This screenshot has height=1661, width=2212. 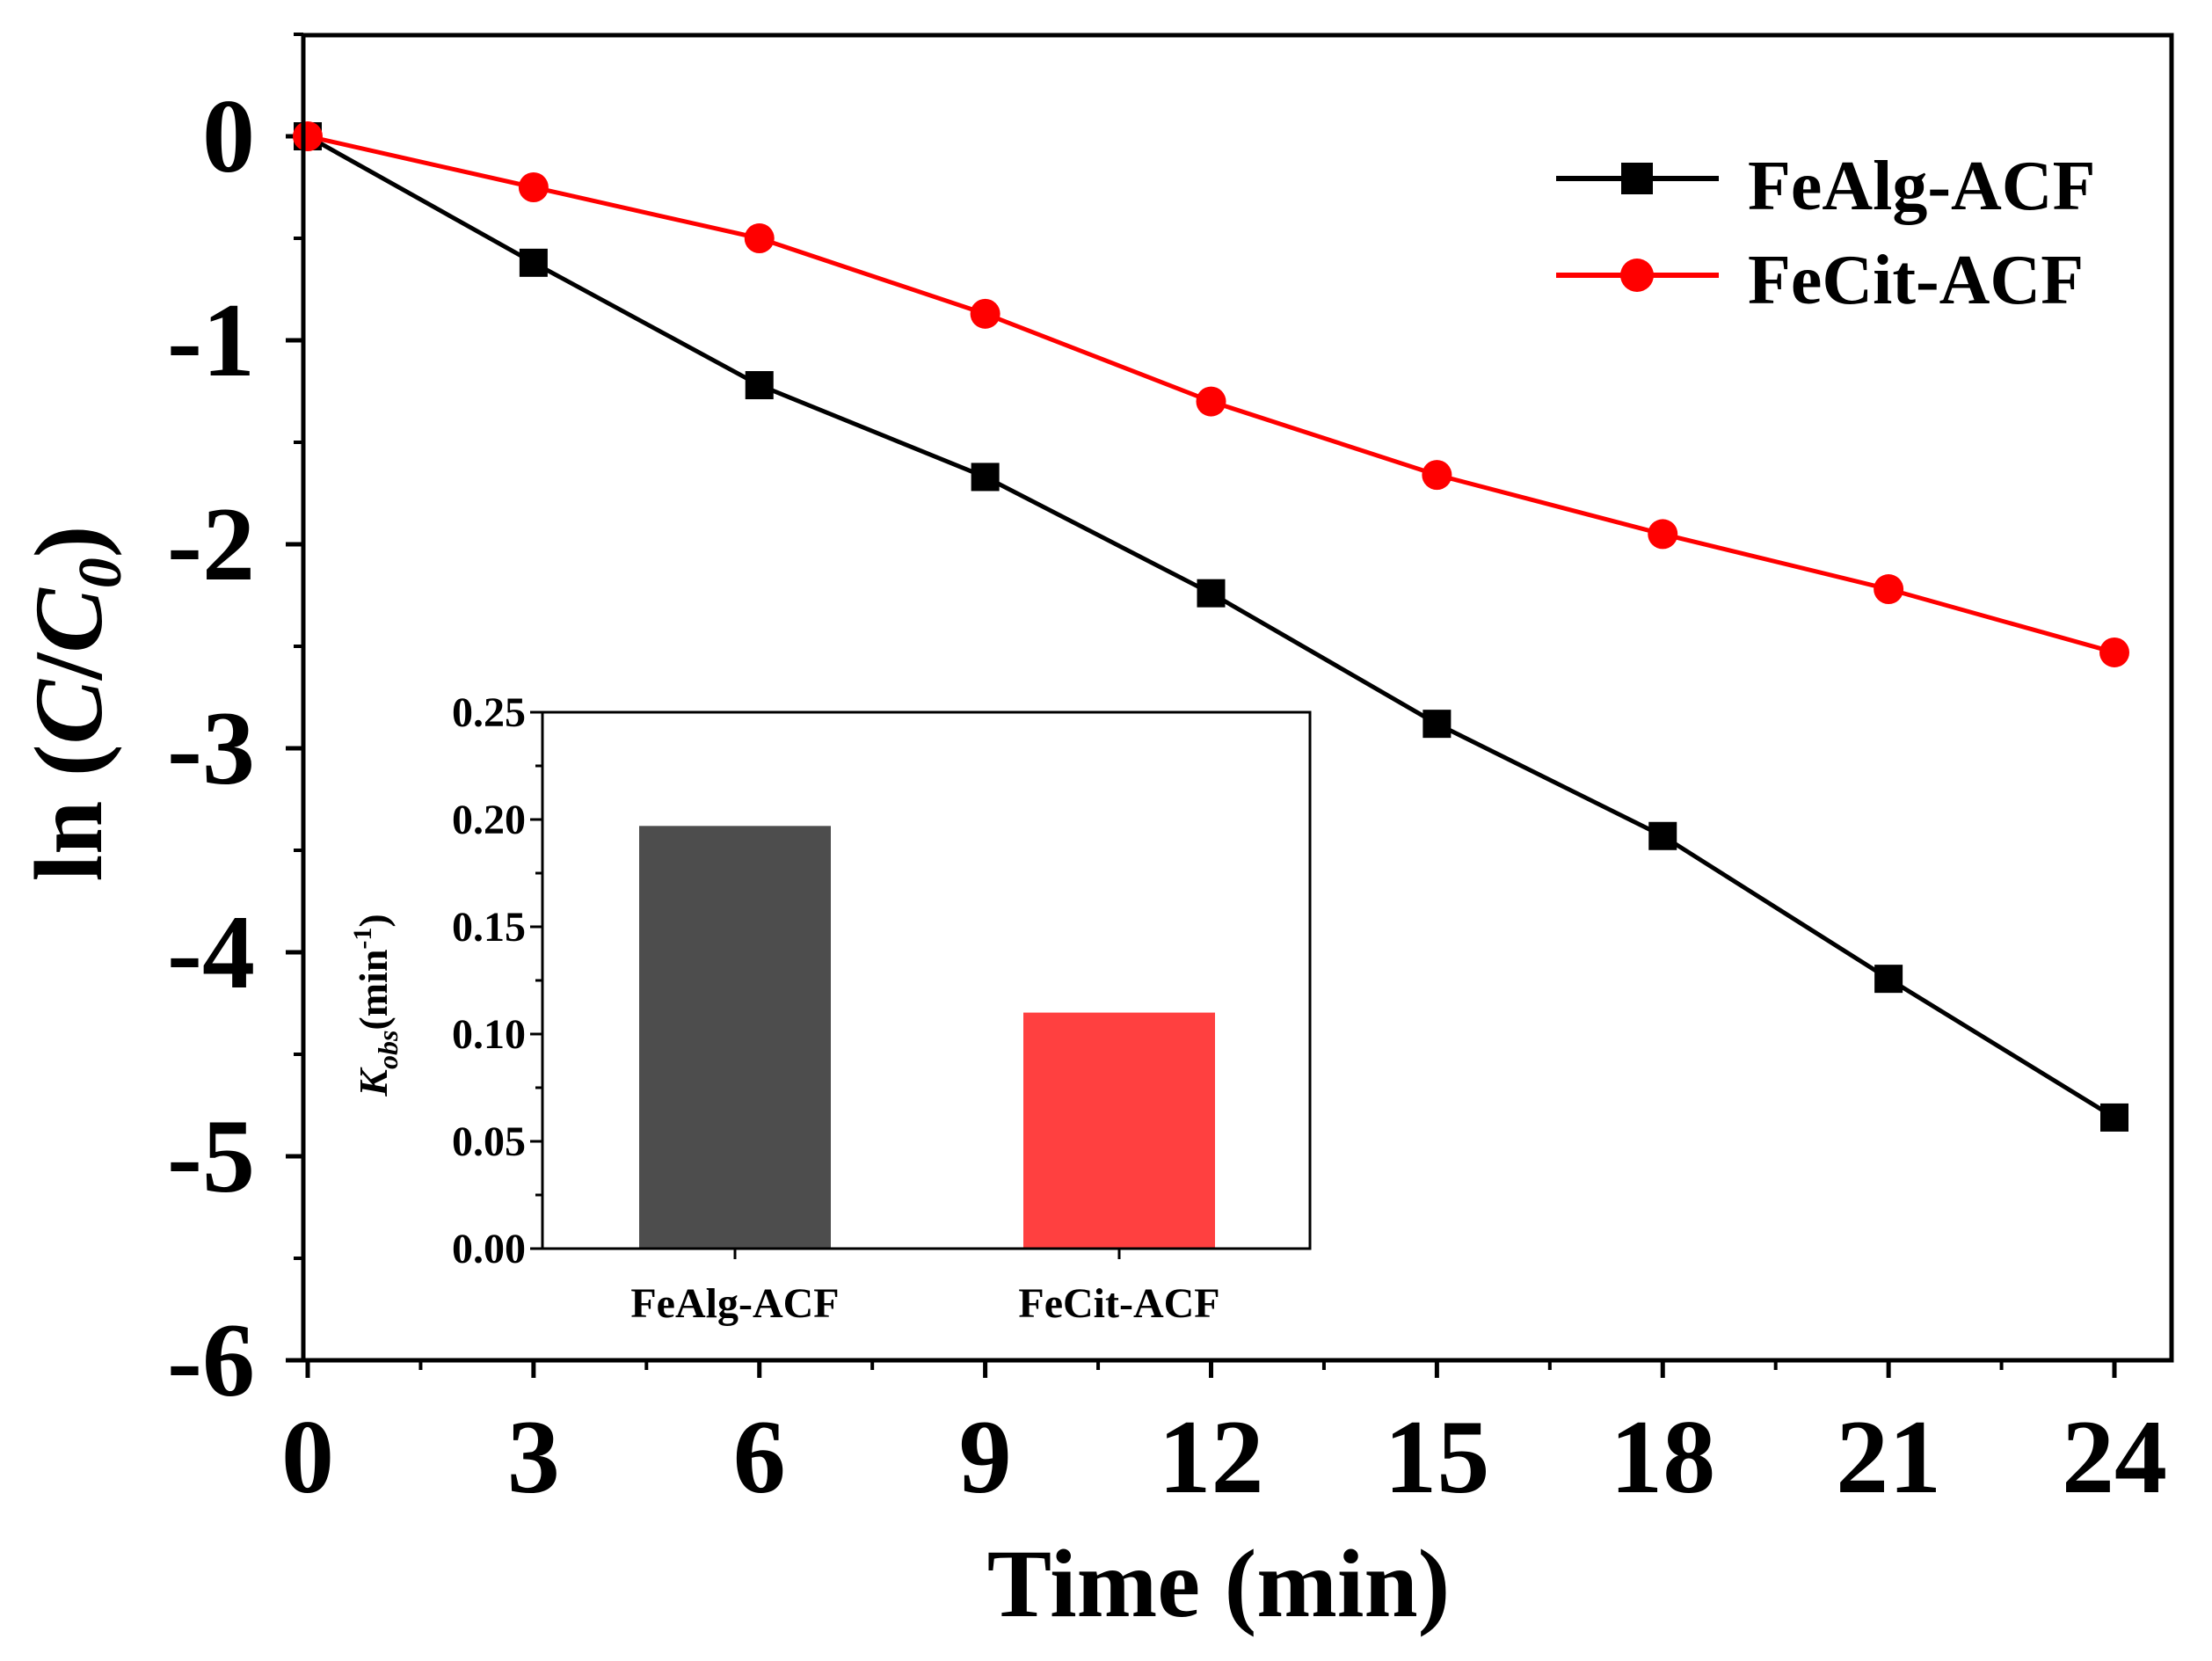 I want to click on inset-y-tick-label: 0.10, so click(x=489, y=1034).